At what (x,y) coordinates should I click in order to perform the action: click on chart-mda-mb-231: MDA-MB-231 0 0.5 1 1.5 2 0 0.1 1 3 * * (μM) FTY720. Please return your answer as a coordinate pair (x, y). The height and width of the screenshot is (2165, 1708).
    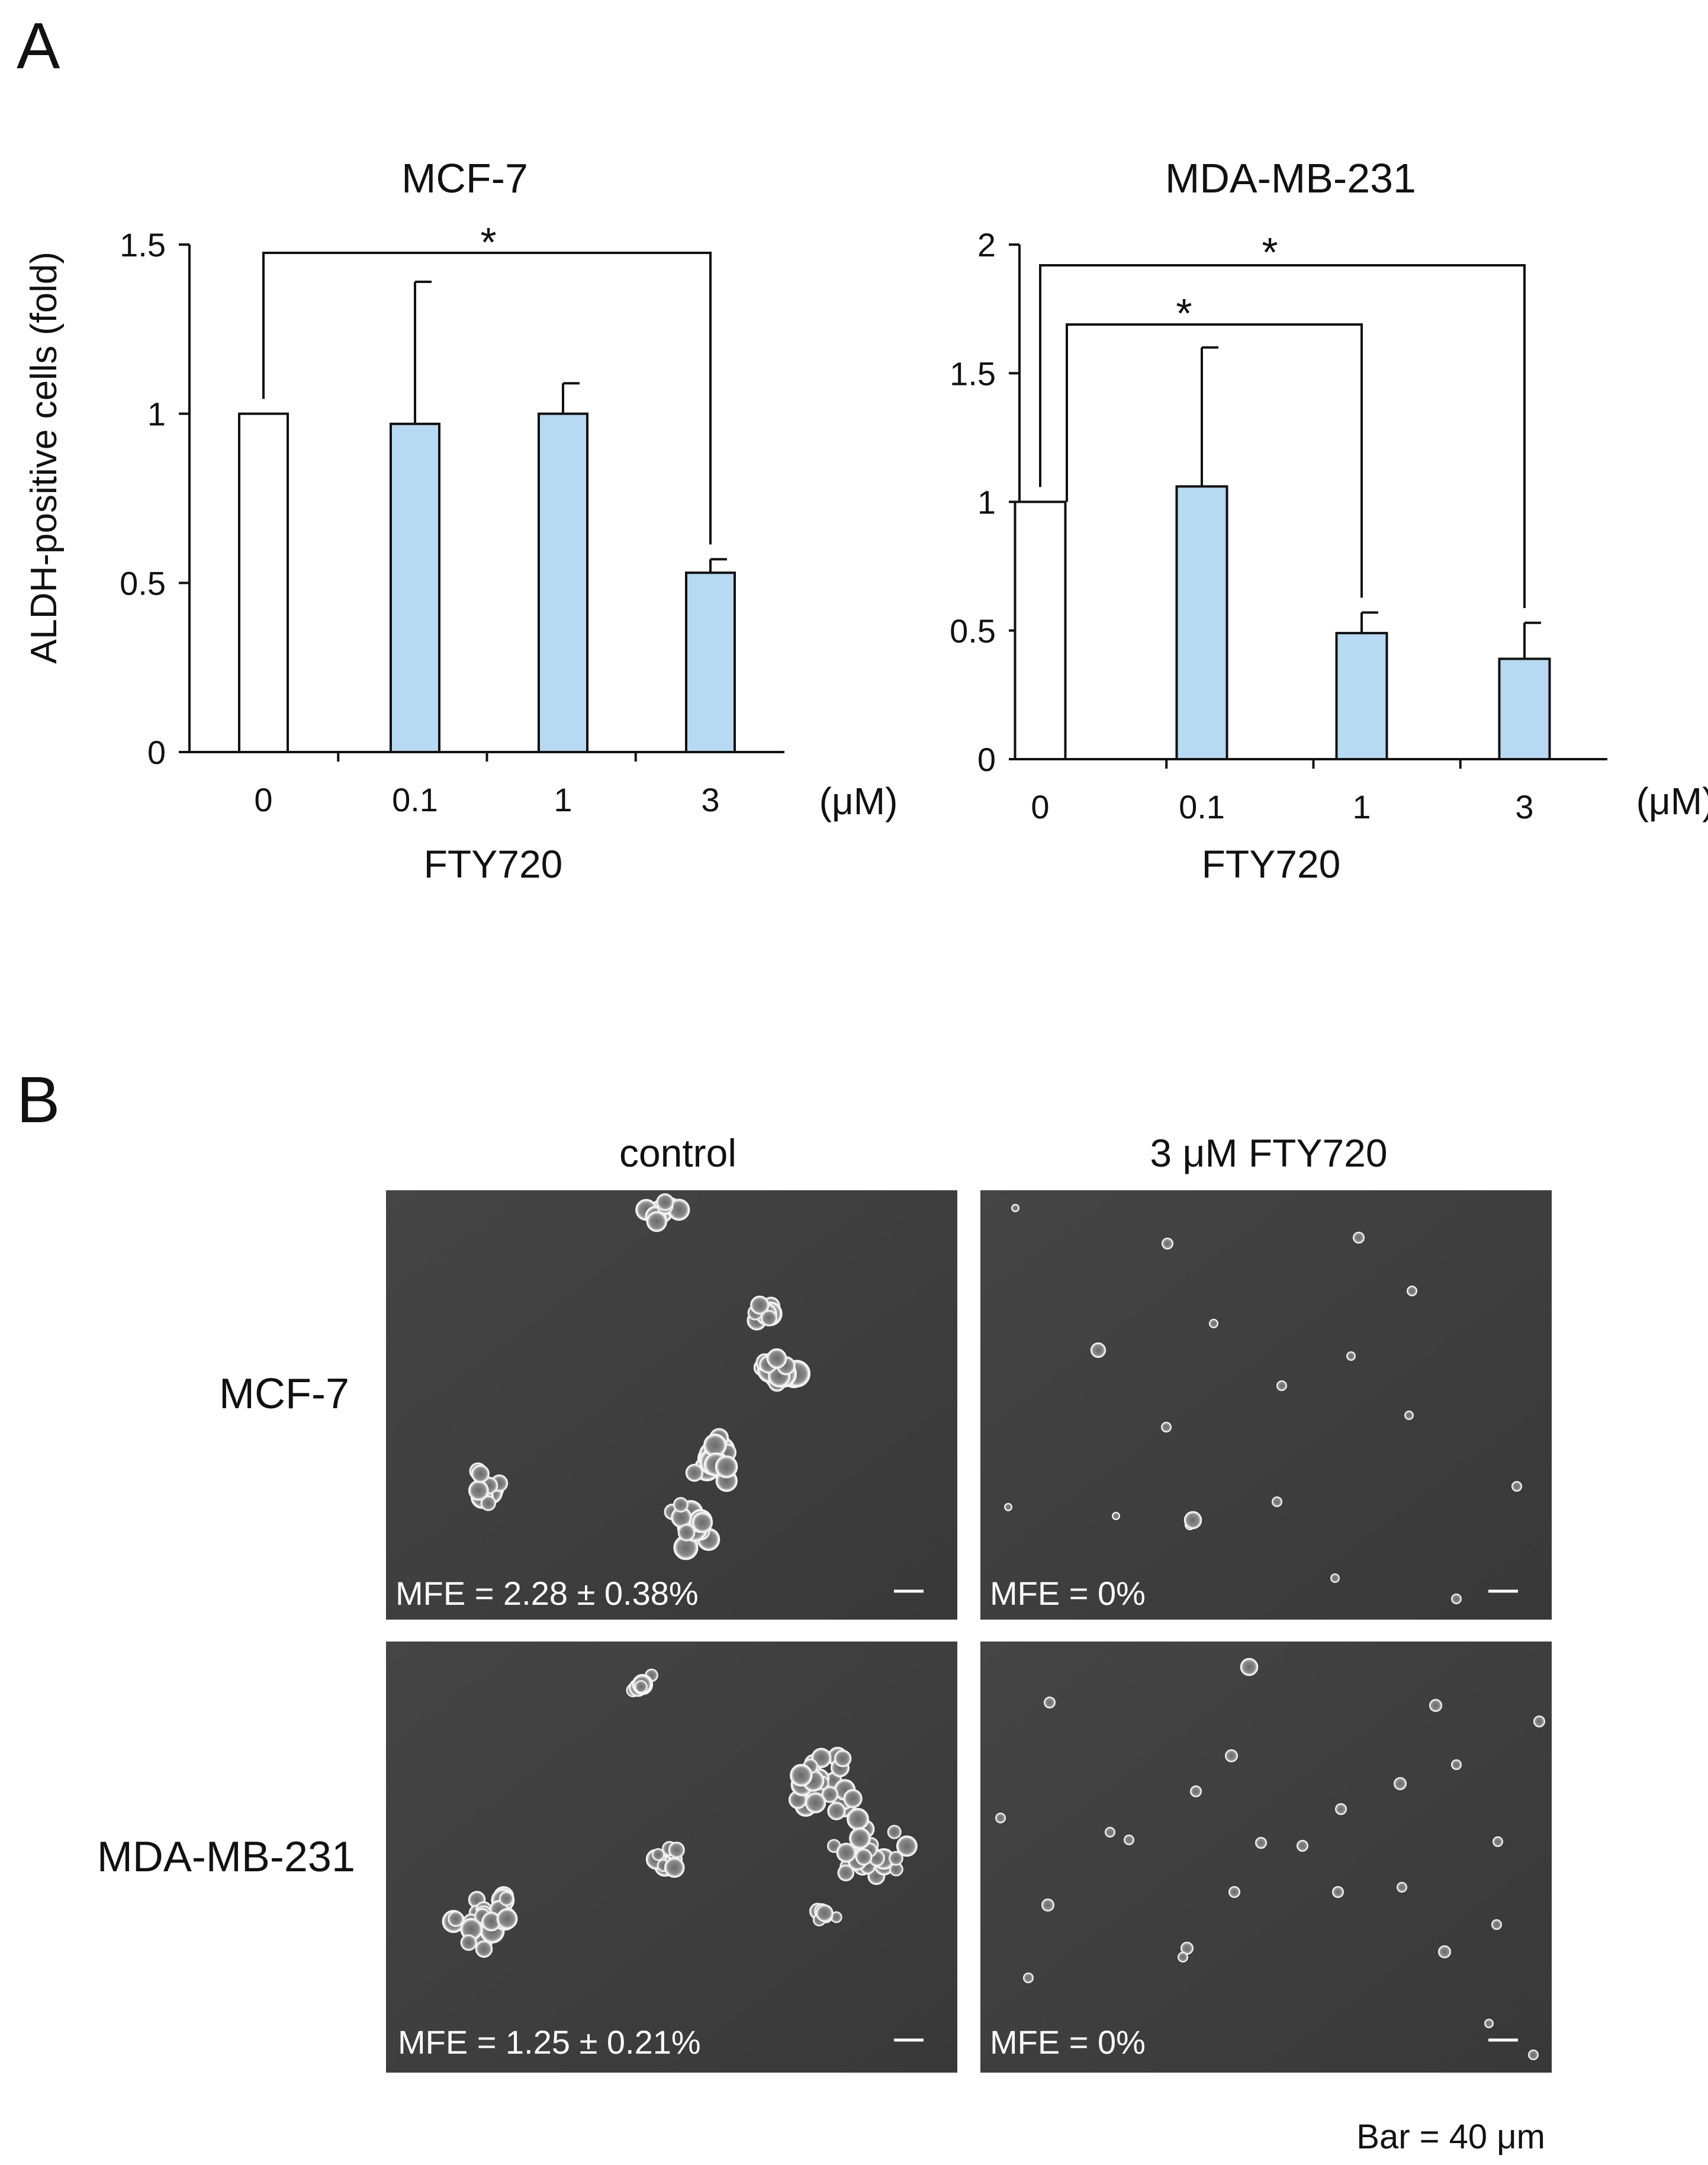
    Looking at the image, I should click on (1329, 520).